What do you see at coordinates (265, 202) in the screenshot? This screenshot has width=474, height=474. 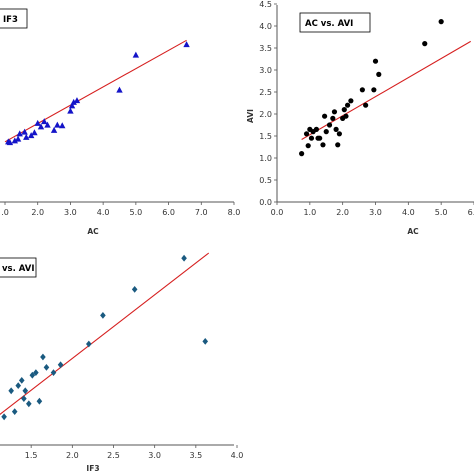 I see `y-tick-label: 0.0` at bounding box center [265, 202].